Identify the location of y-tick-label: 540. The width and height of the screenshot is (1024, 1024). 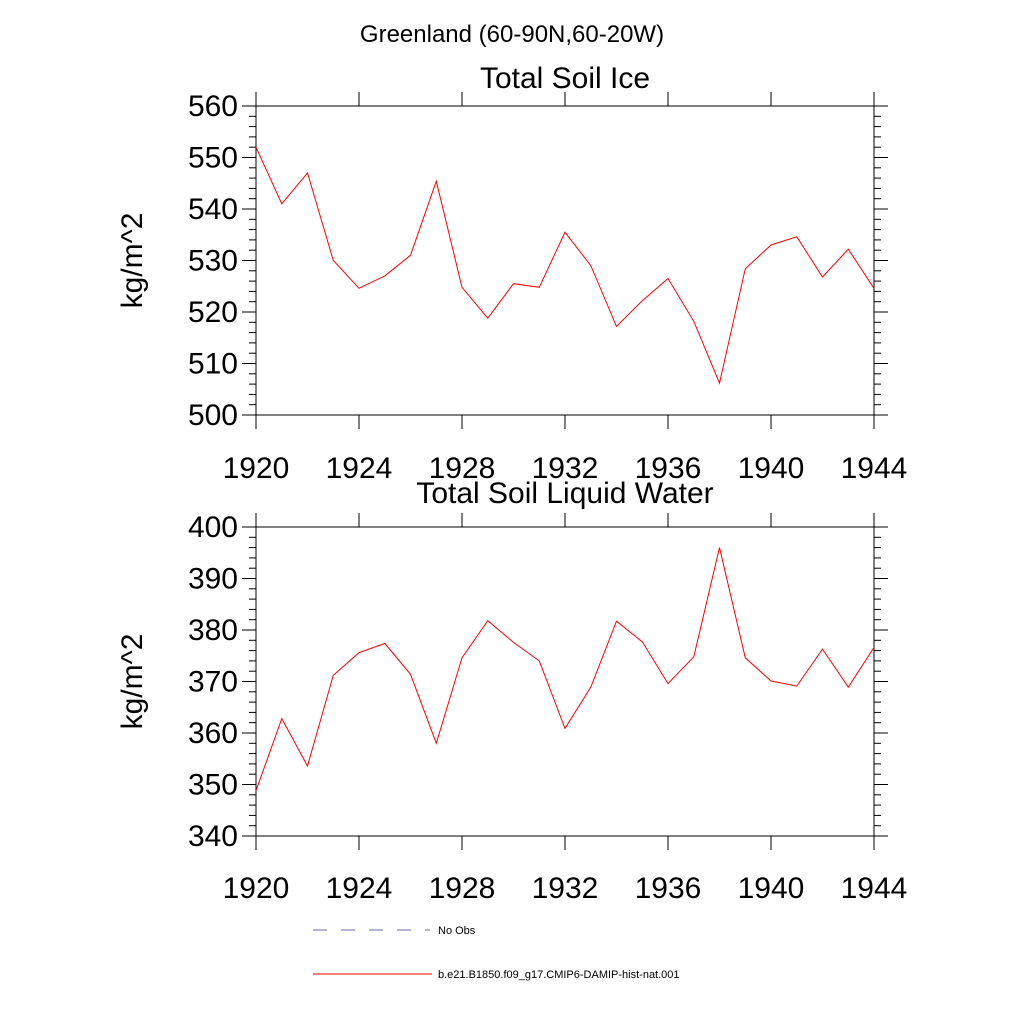
(213, 209).